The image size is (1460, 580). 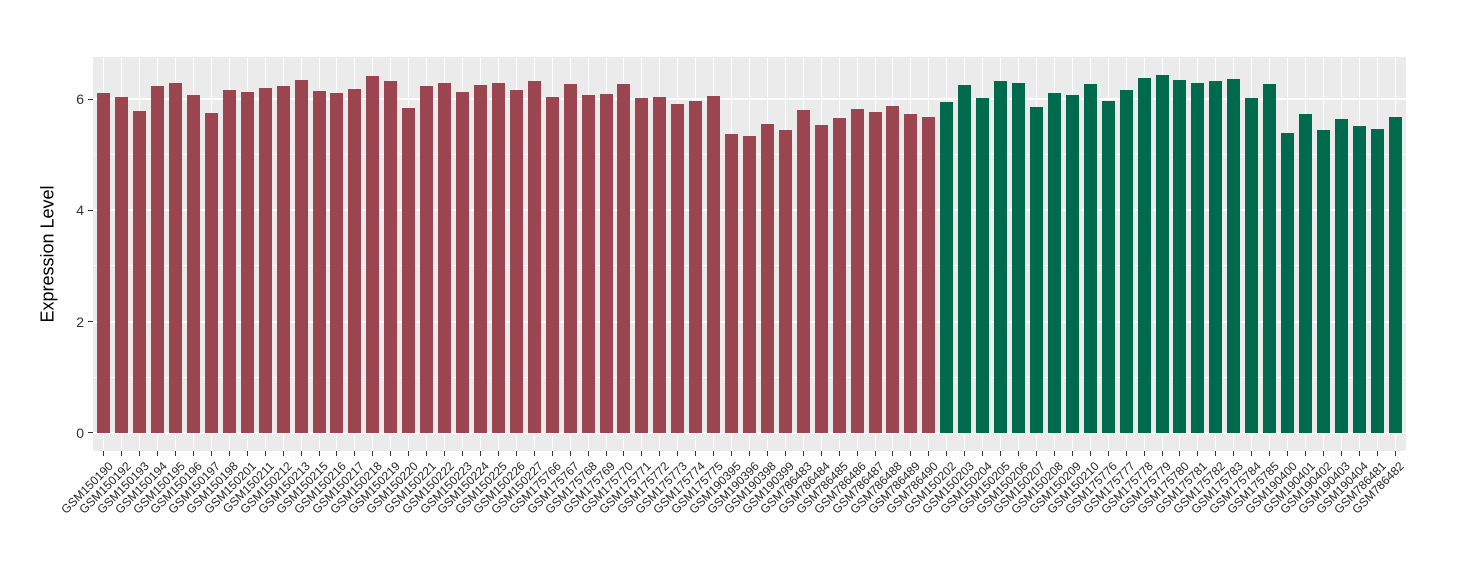 What do you see at coordinates (80, 210) in the screenshot?
I see `y-tick-label: 4` at bounding box center [80, 210].